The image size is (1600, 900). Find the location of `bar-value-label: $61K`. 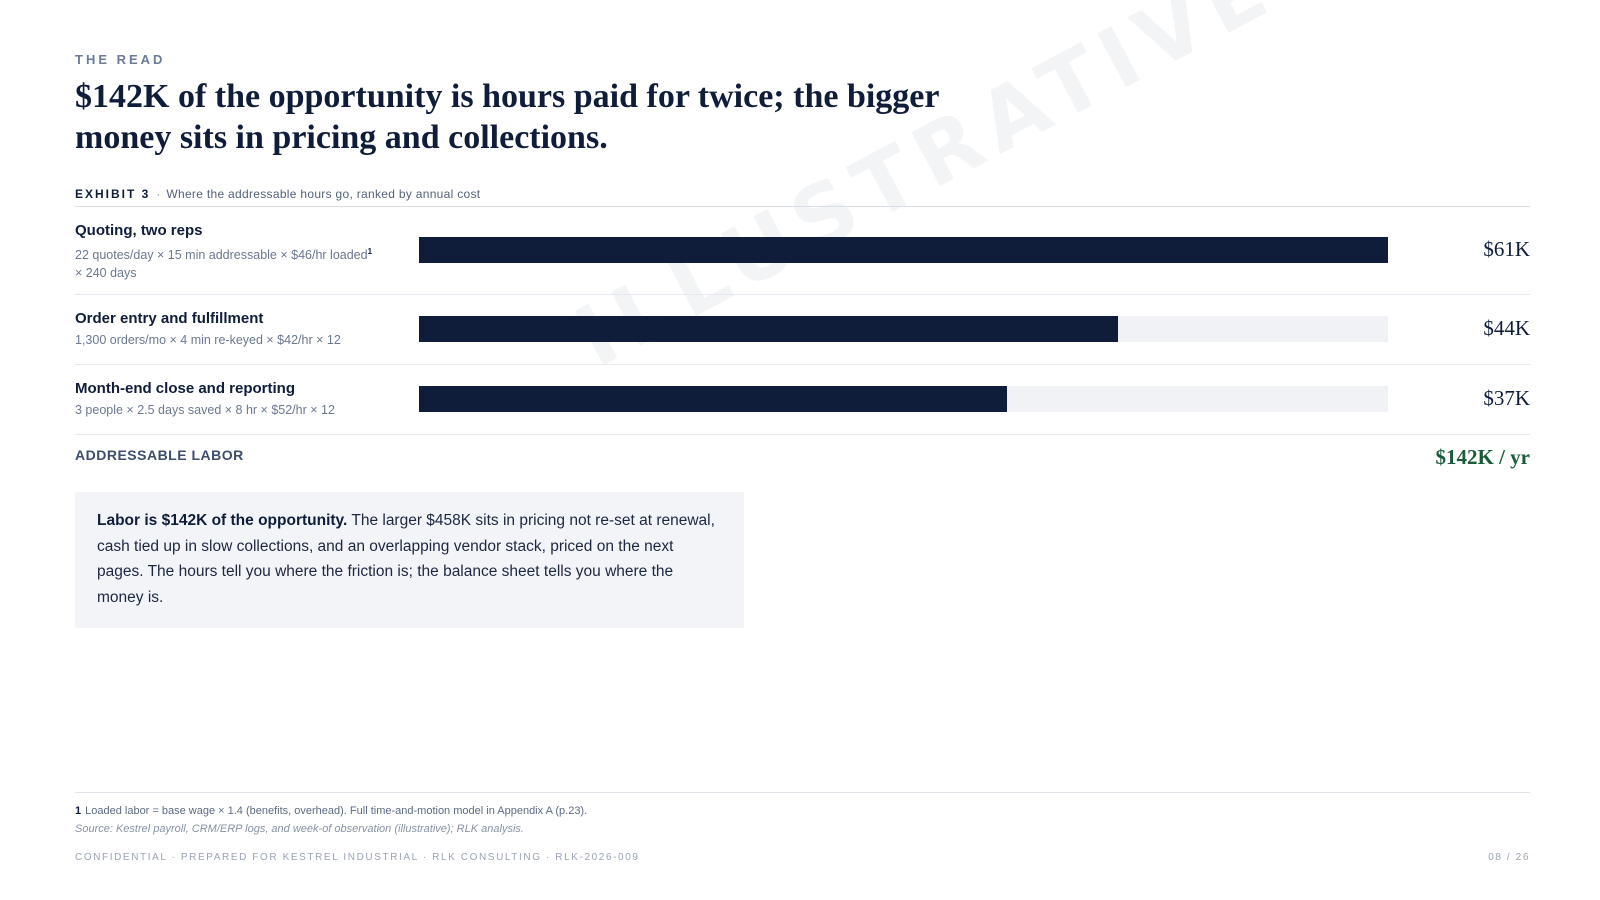

bar-value-label: $61K is located at coordinates (1506, 249).